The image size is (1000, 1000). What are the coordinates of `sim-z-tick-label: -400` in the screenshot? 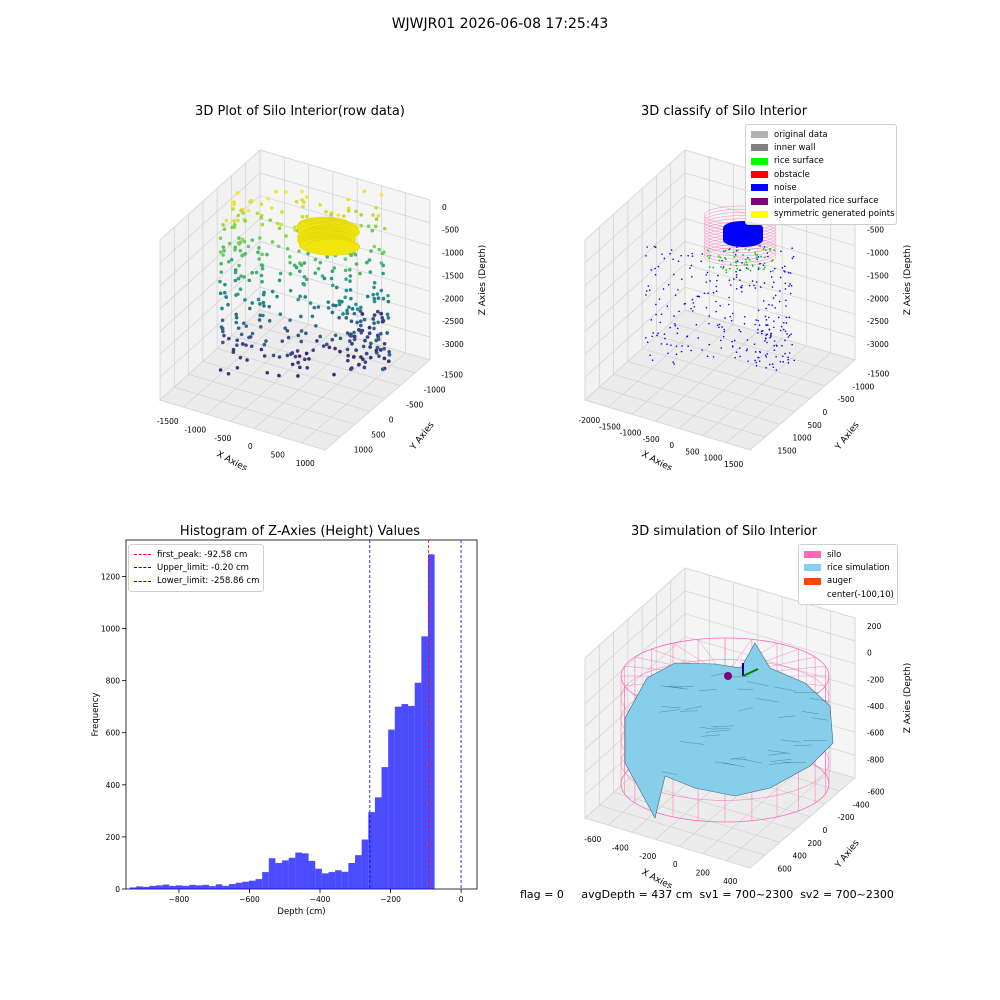 It's located at (875, 706).